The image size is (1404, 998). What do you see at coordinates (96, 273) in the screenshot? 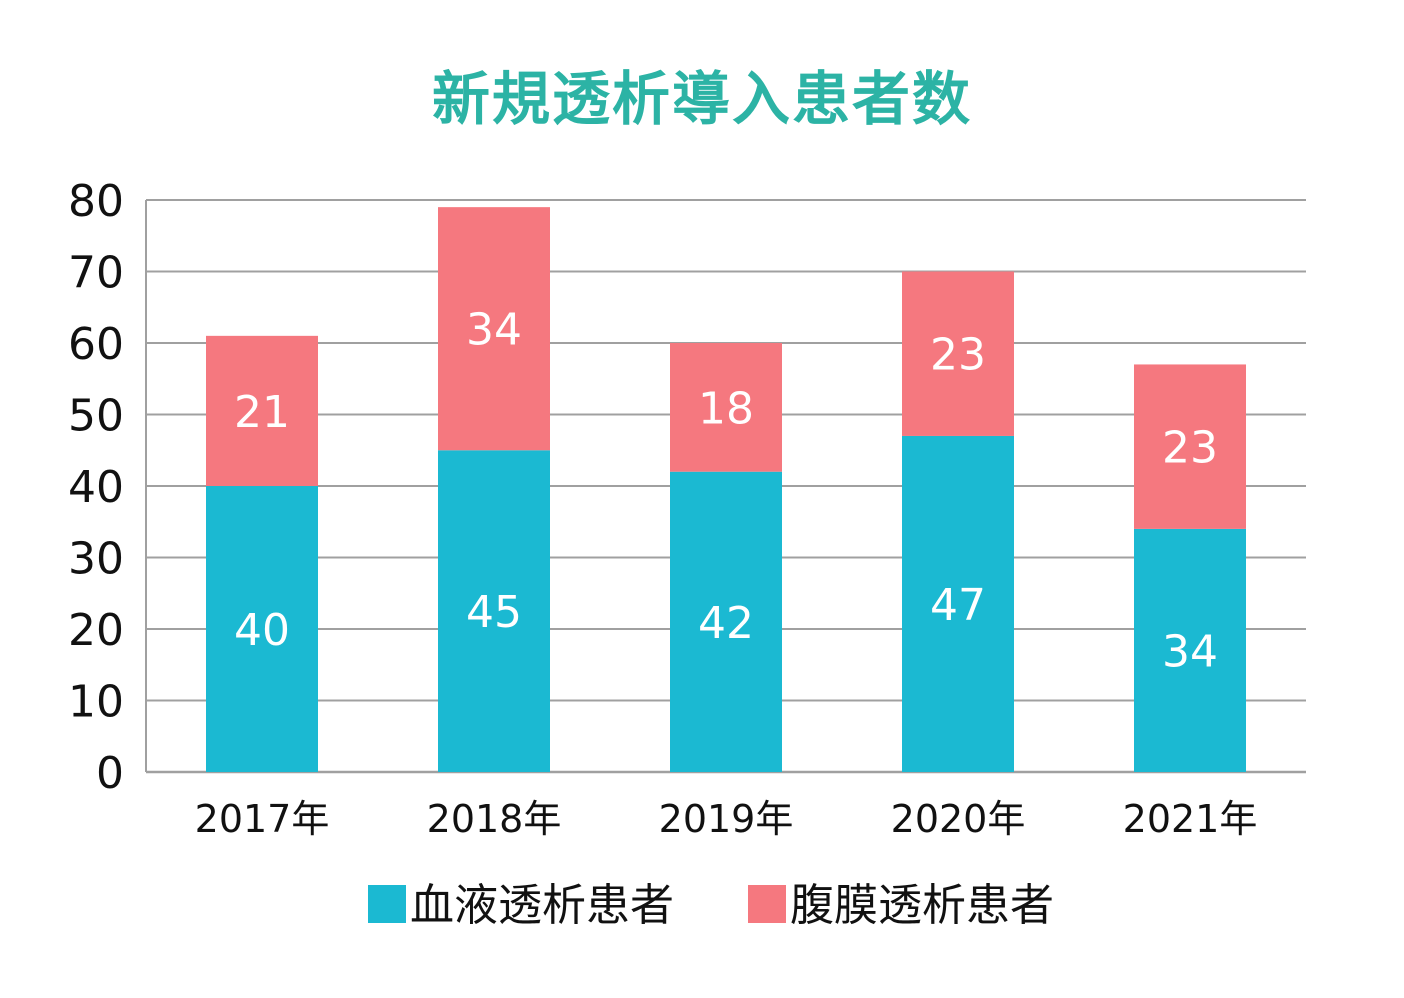
I see `y-tick-label: 70` at bounding box center [96, 273].